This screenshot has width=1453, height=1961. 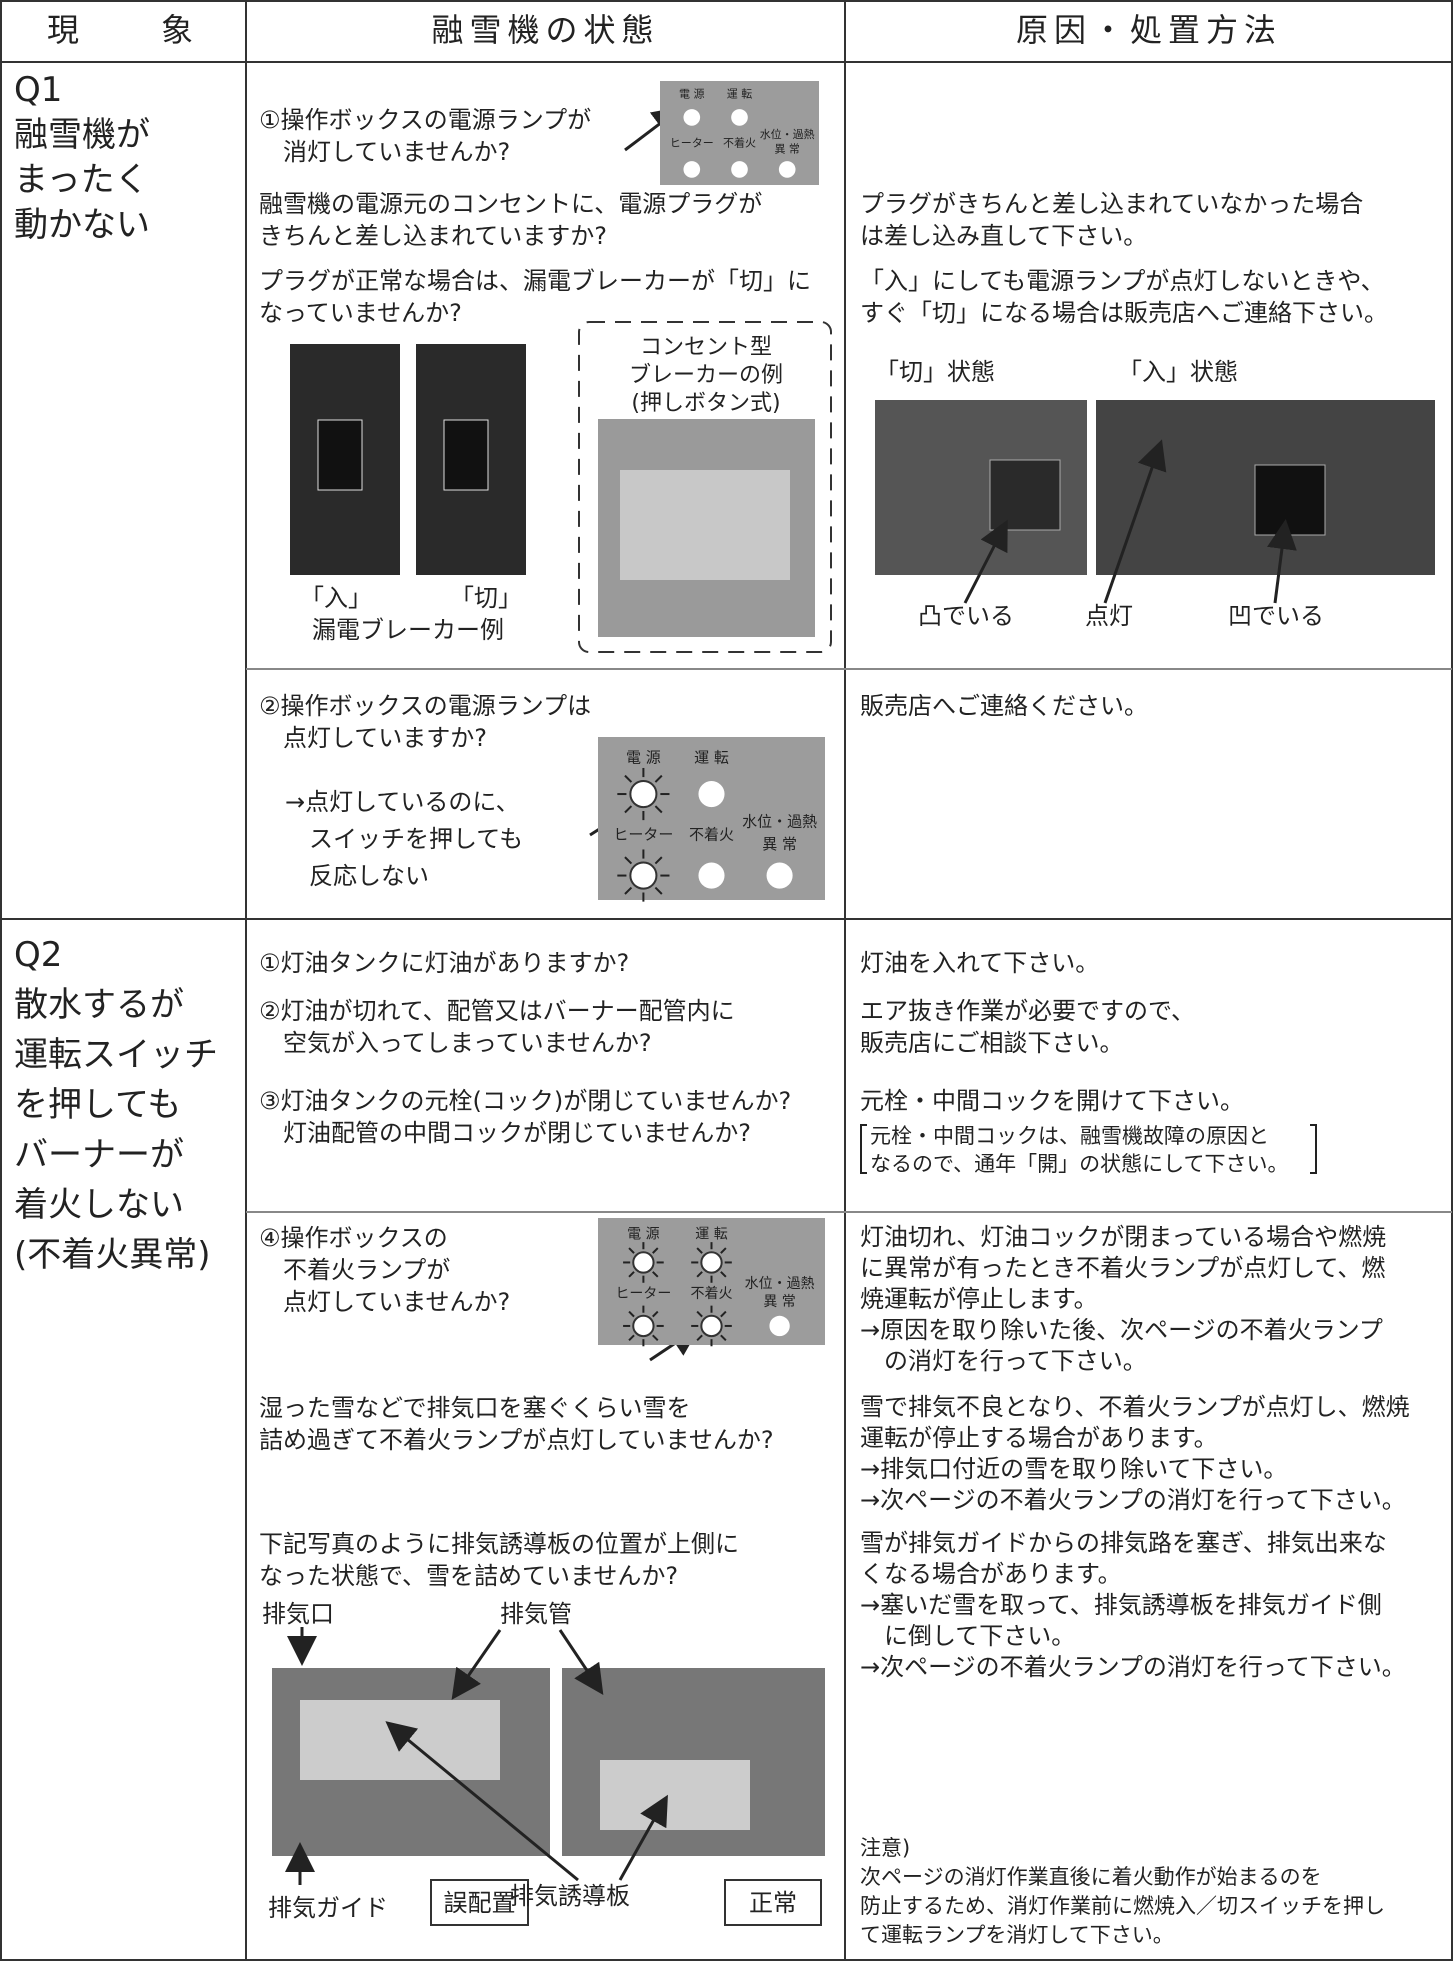 What do you see at coordinates (511, 204) in the screenshot?
I see `text-line: 融雪機の電源元のコンセントに、電源プラグが` at bounding box center [511, 204].